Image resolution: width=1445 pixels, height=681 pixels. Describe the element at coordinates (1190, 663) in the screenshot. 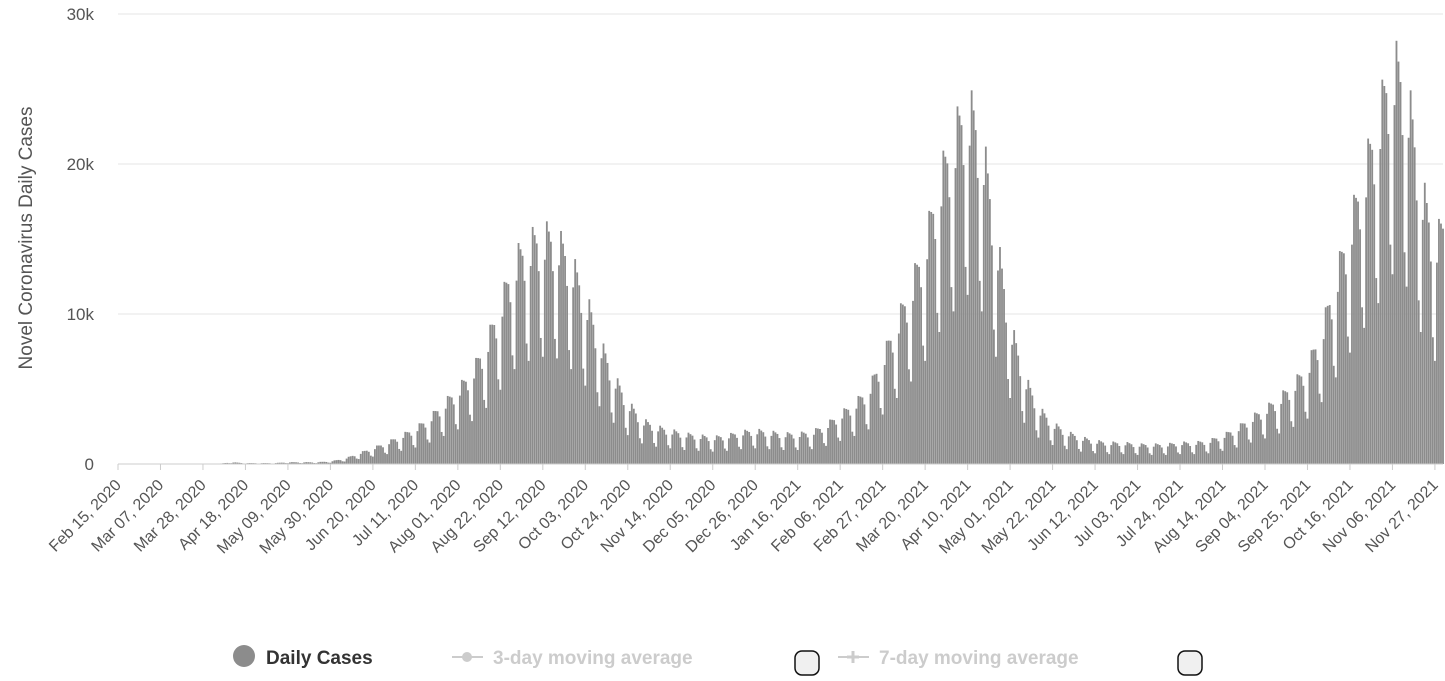

I see `legend-7-day-toggle-icon` at that location.